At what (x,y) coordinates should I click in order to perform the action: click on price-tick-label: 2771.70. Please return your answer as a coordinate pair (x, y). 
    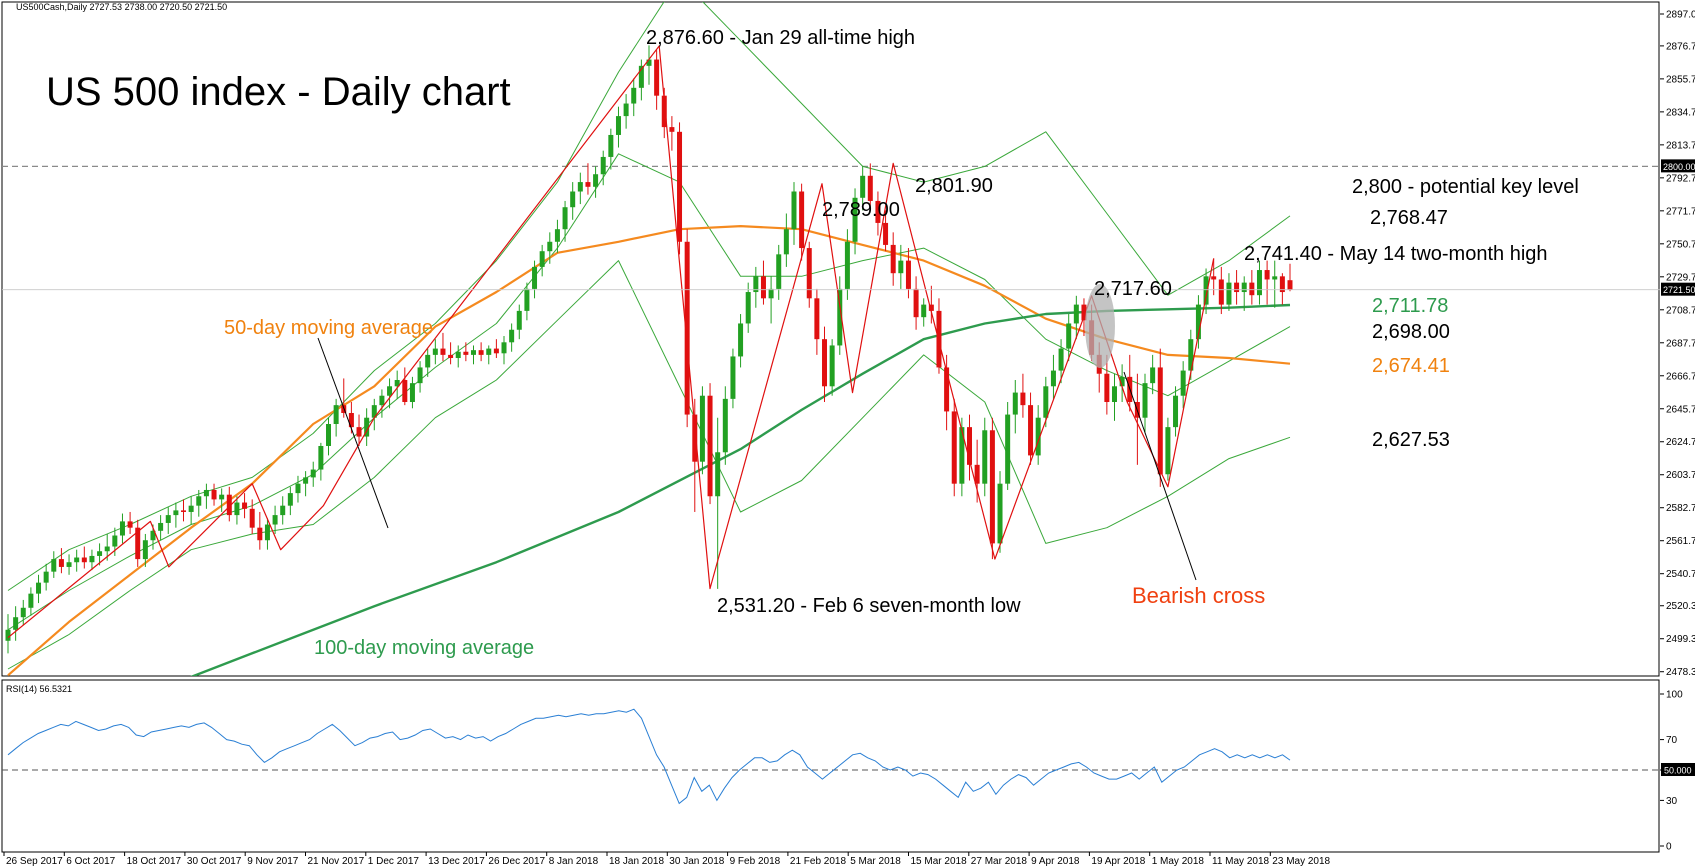
    Looking at the image, I should click on (1680, 211).